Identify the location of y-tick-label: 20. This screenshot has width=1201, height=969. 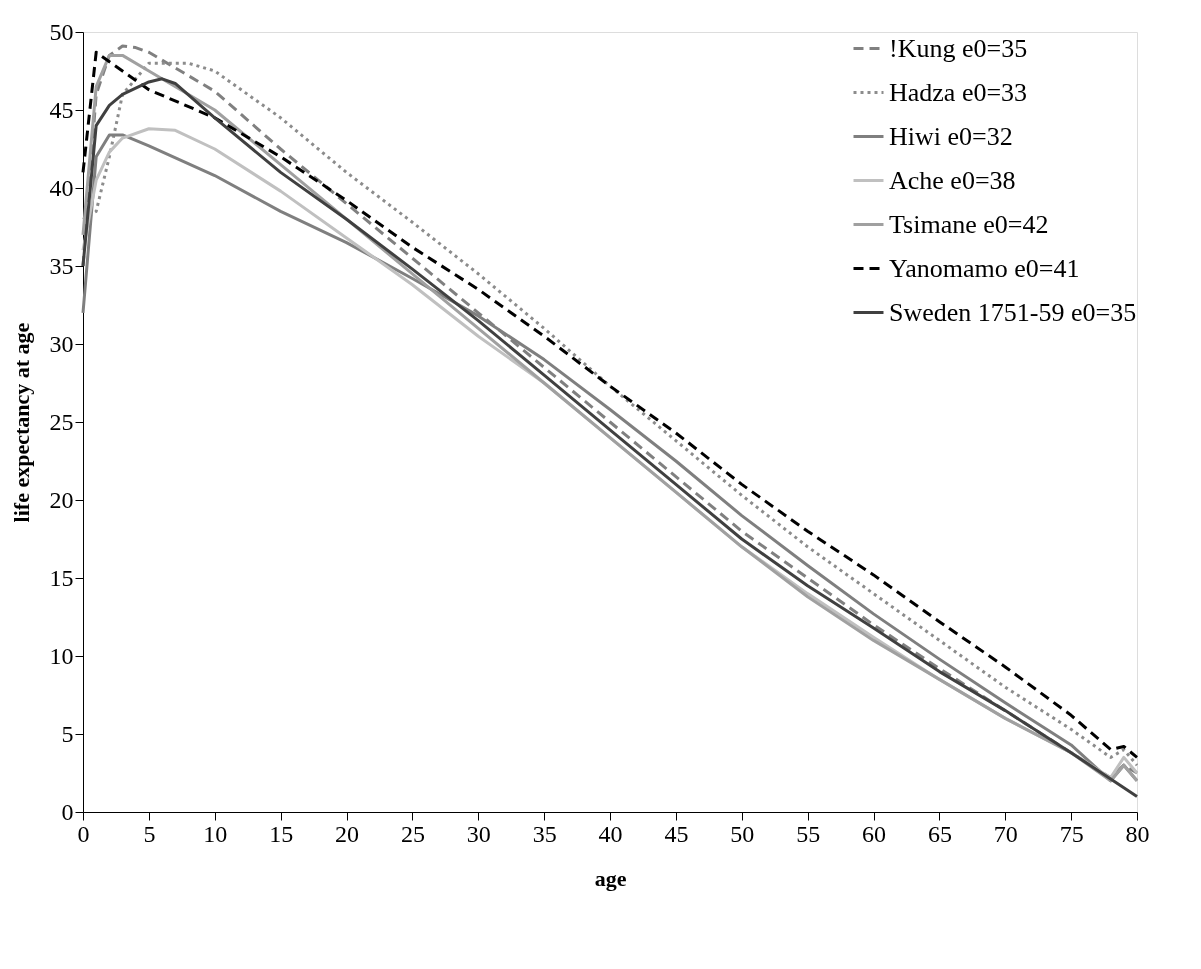
(61, 499).